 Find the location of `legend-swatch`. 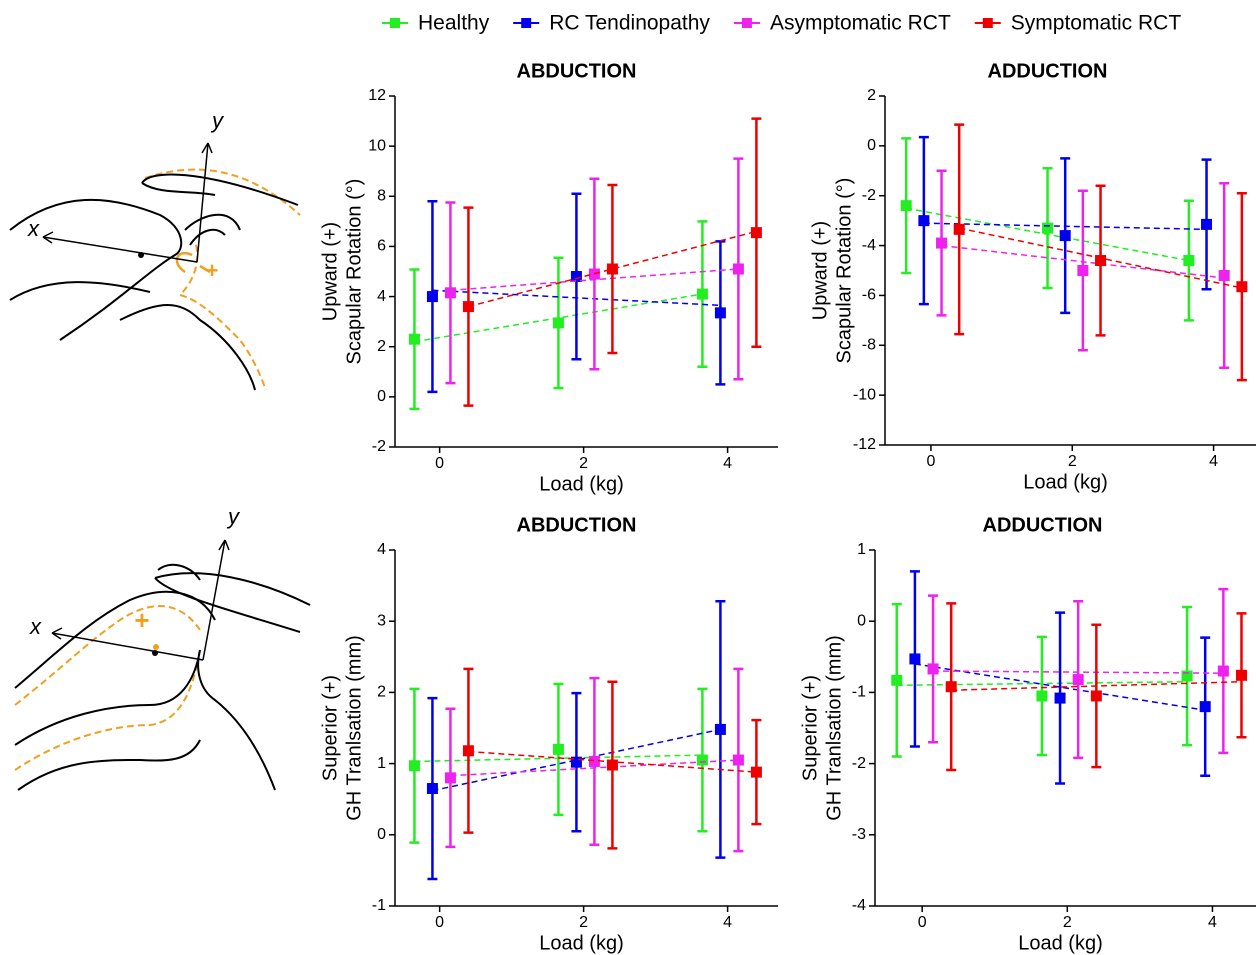

legend-swatch is located at coordinates (526, 23).